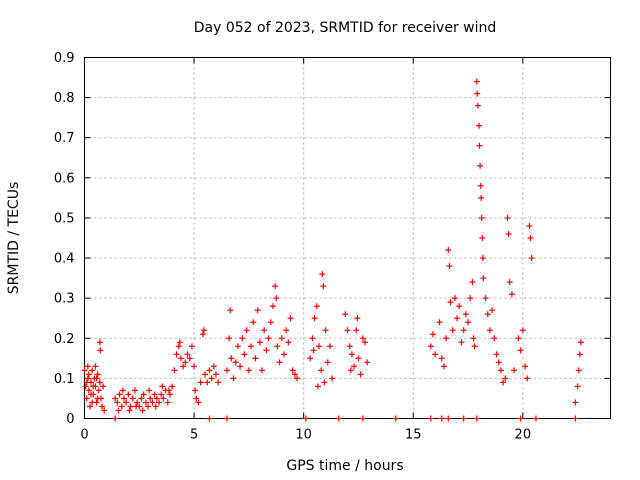  I want to click on x-axis-label: GPS time / hours, so click(344, 466).